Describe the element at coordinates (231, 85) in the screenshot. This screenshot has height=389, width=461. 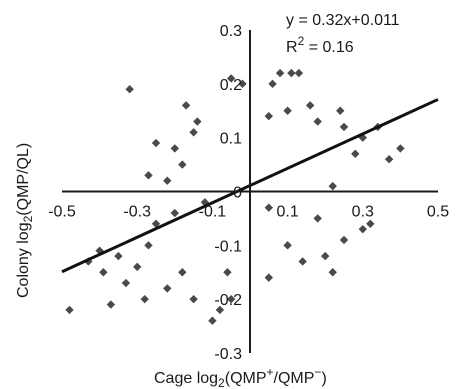
I see `y-tick-label: 0.2` at that location.